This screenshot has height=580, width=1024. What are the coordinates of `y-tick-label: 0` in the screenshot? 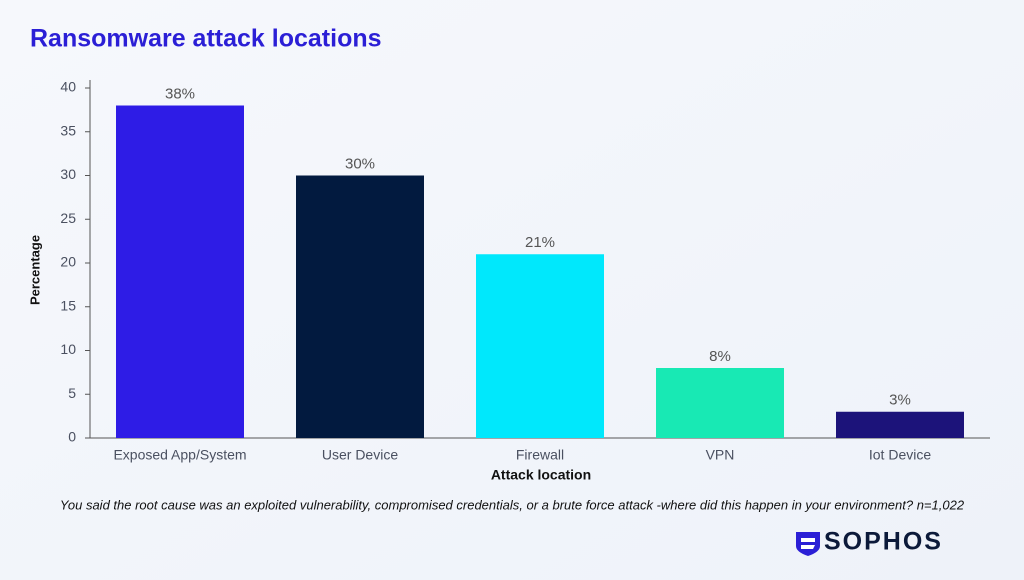 It's located at (72, 437).